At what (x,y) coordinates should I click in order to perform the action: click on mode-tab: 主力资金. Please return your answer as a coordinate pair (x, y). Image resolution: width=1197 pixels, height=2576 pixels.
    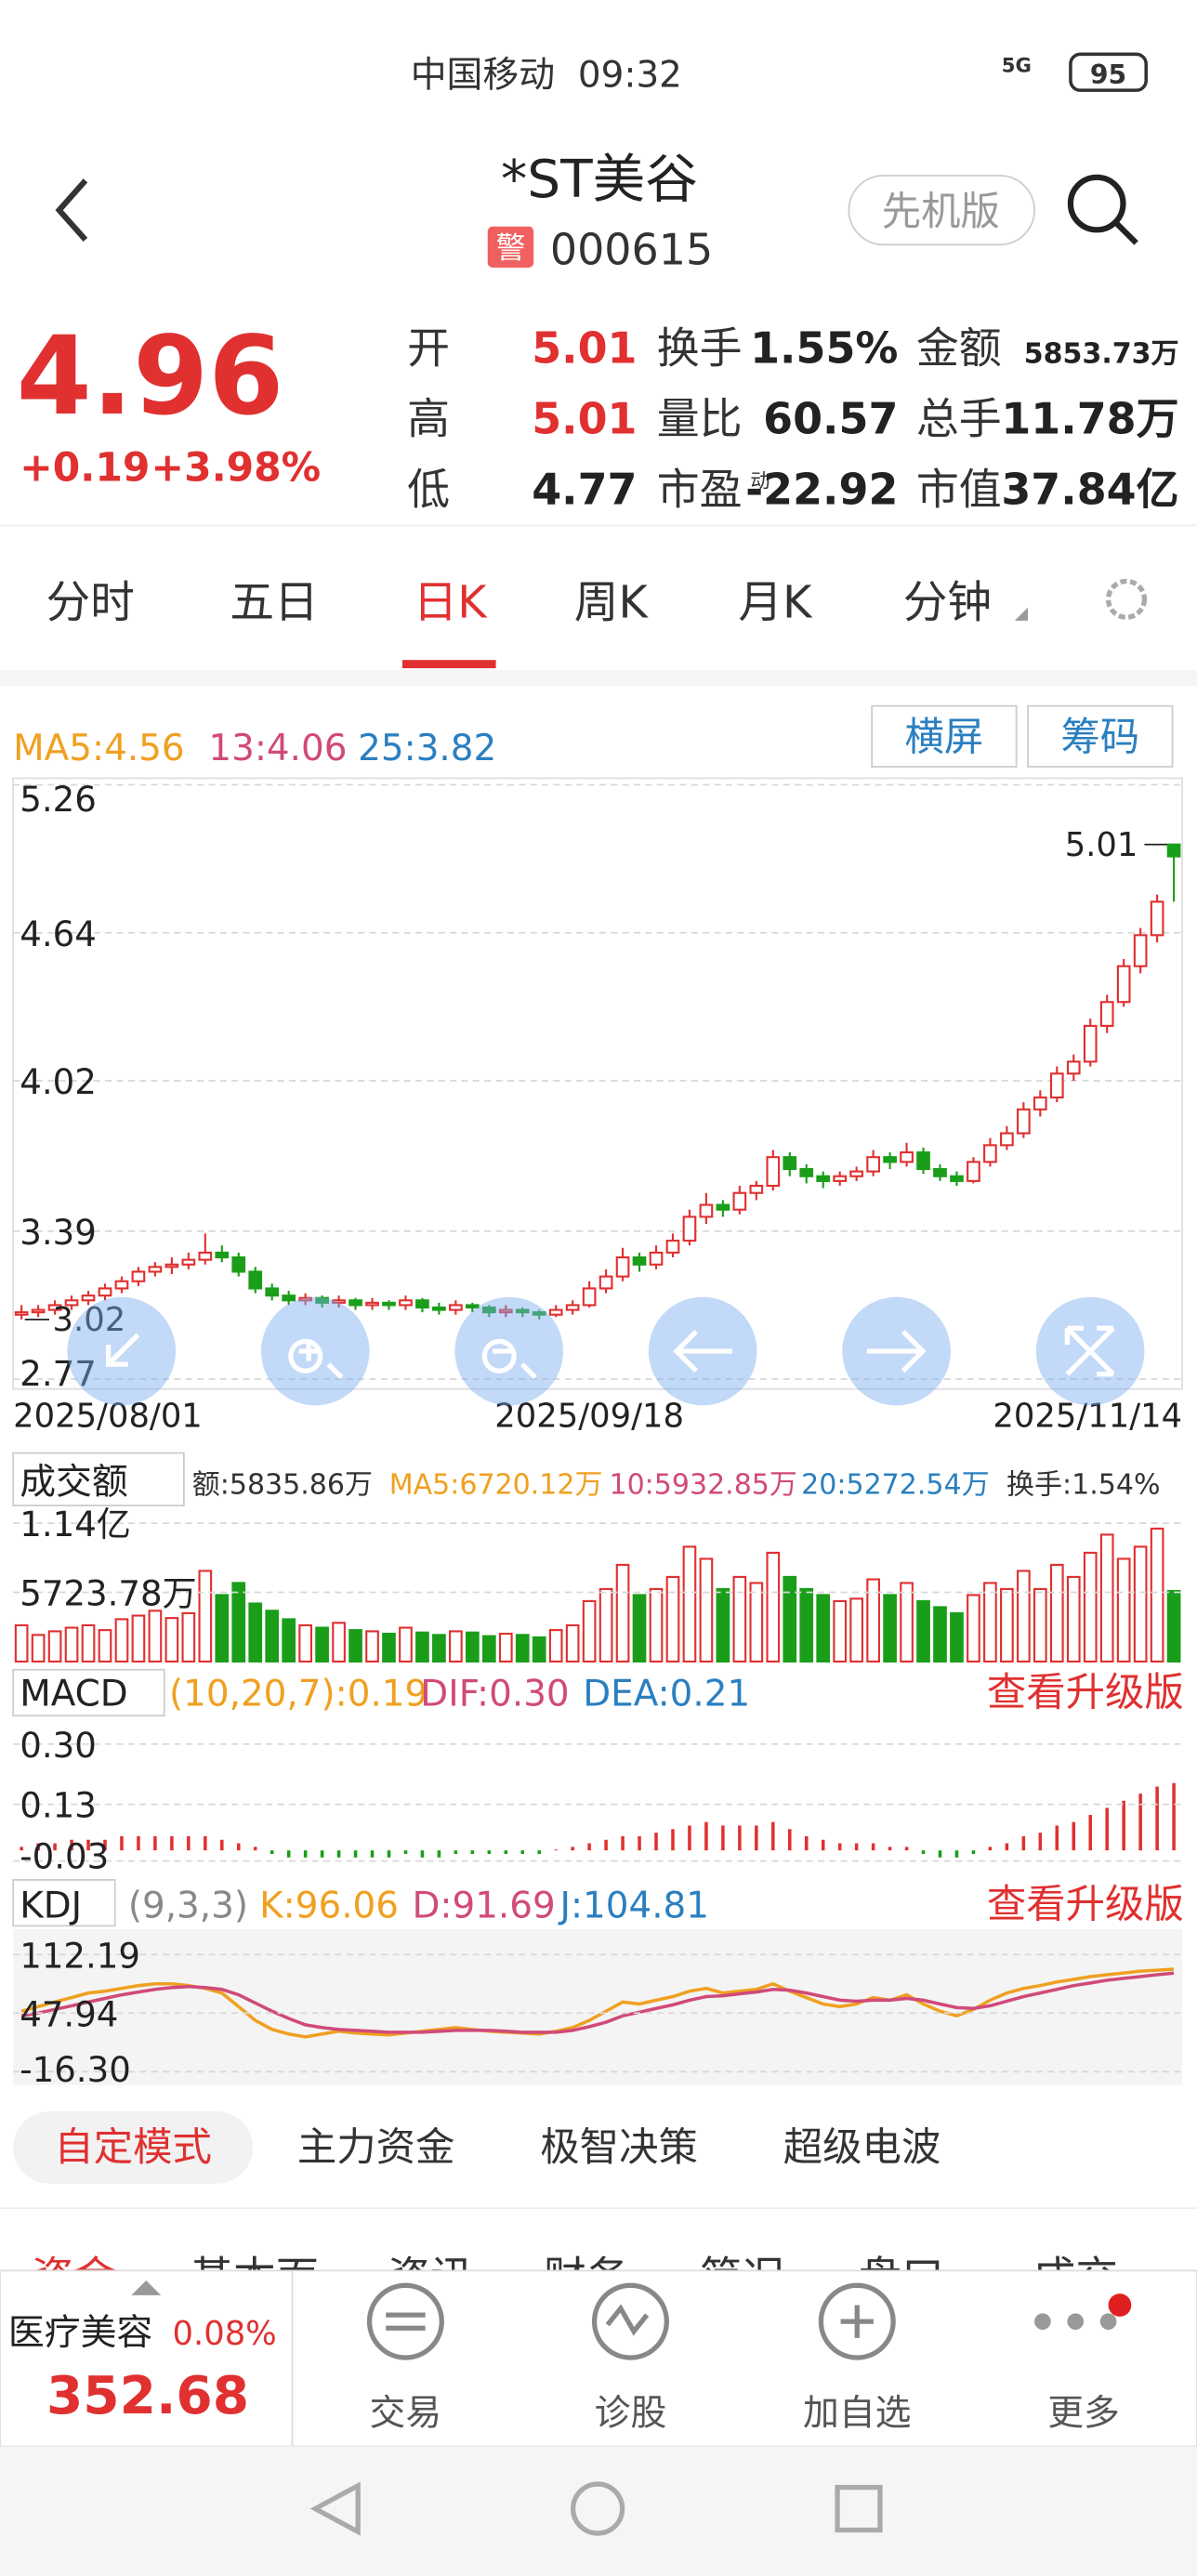
    Looking at the image, I should click on (376, 2147).